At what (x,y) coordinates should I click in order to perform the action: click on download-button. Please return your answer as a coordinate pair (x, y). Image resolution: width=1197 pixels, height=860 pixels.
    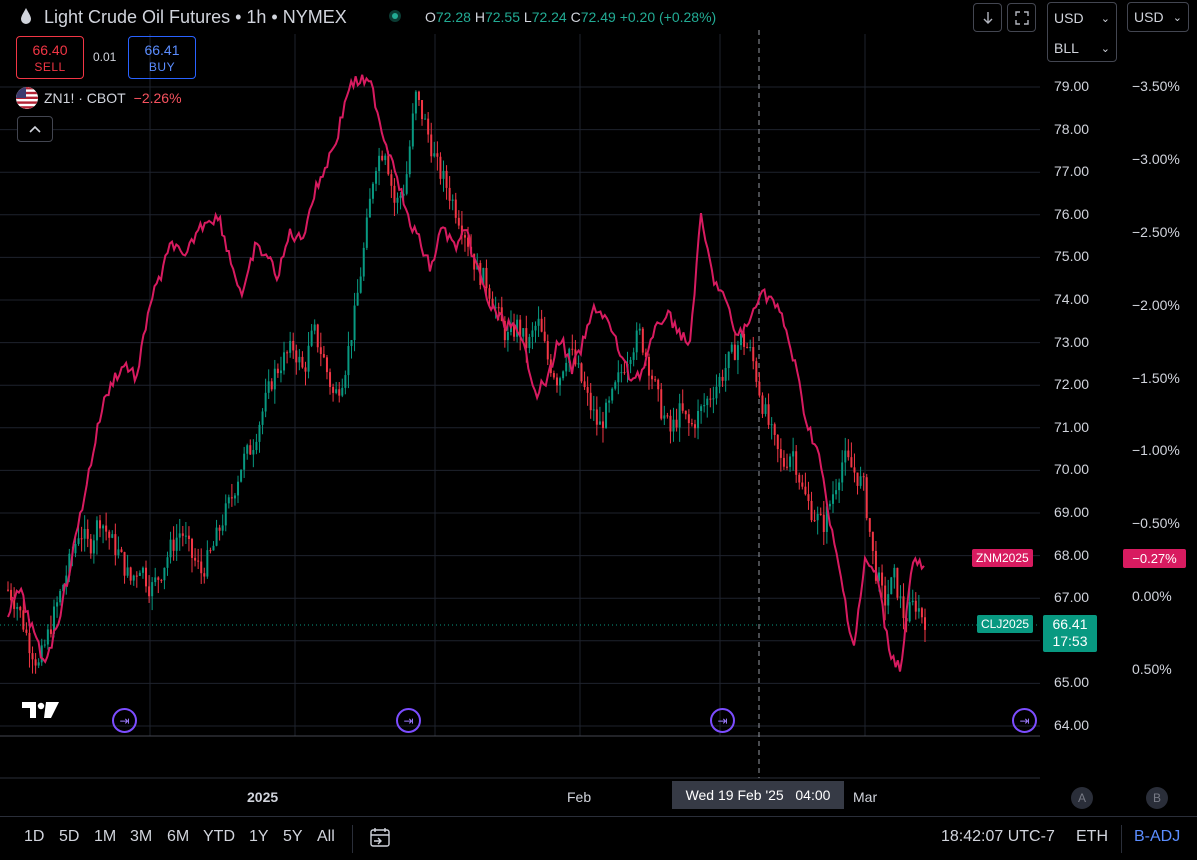
    Looking at the image, I should click on (987, 17).